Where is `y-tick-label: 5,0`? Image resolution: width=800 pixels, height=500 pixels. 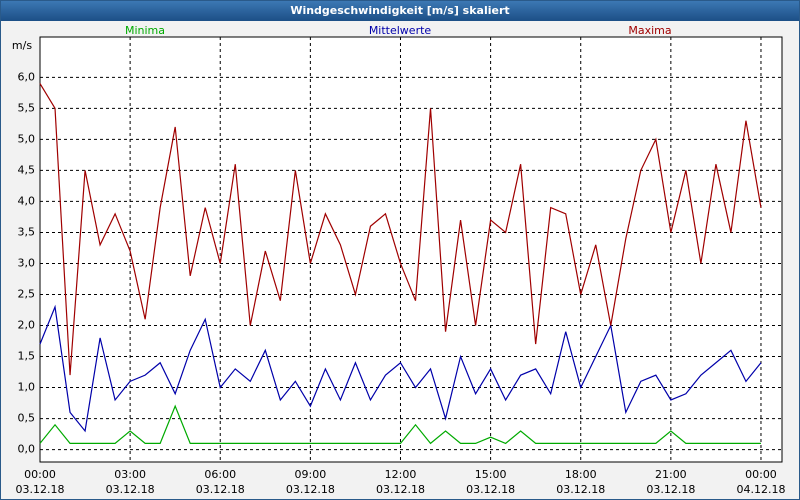
y-tick-label: 5,0 is located at coordinates (27, 138).